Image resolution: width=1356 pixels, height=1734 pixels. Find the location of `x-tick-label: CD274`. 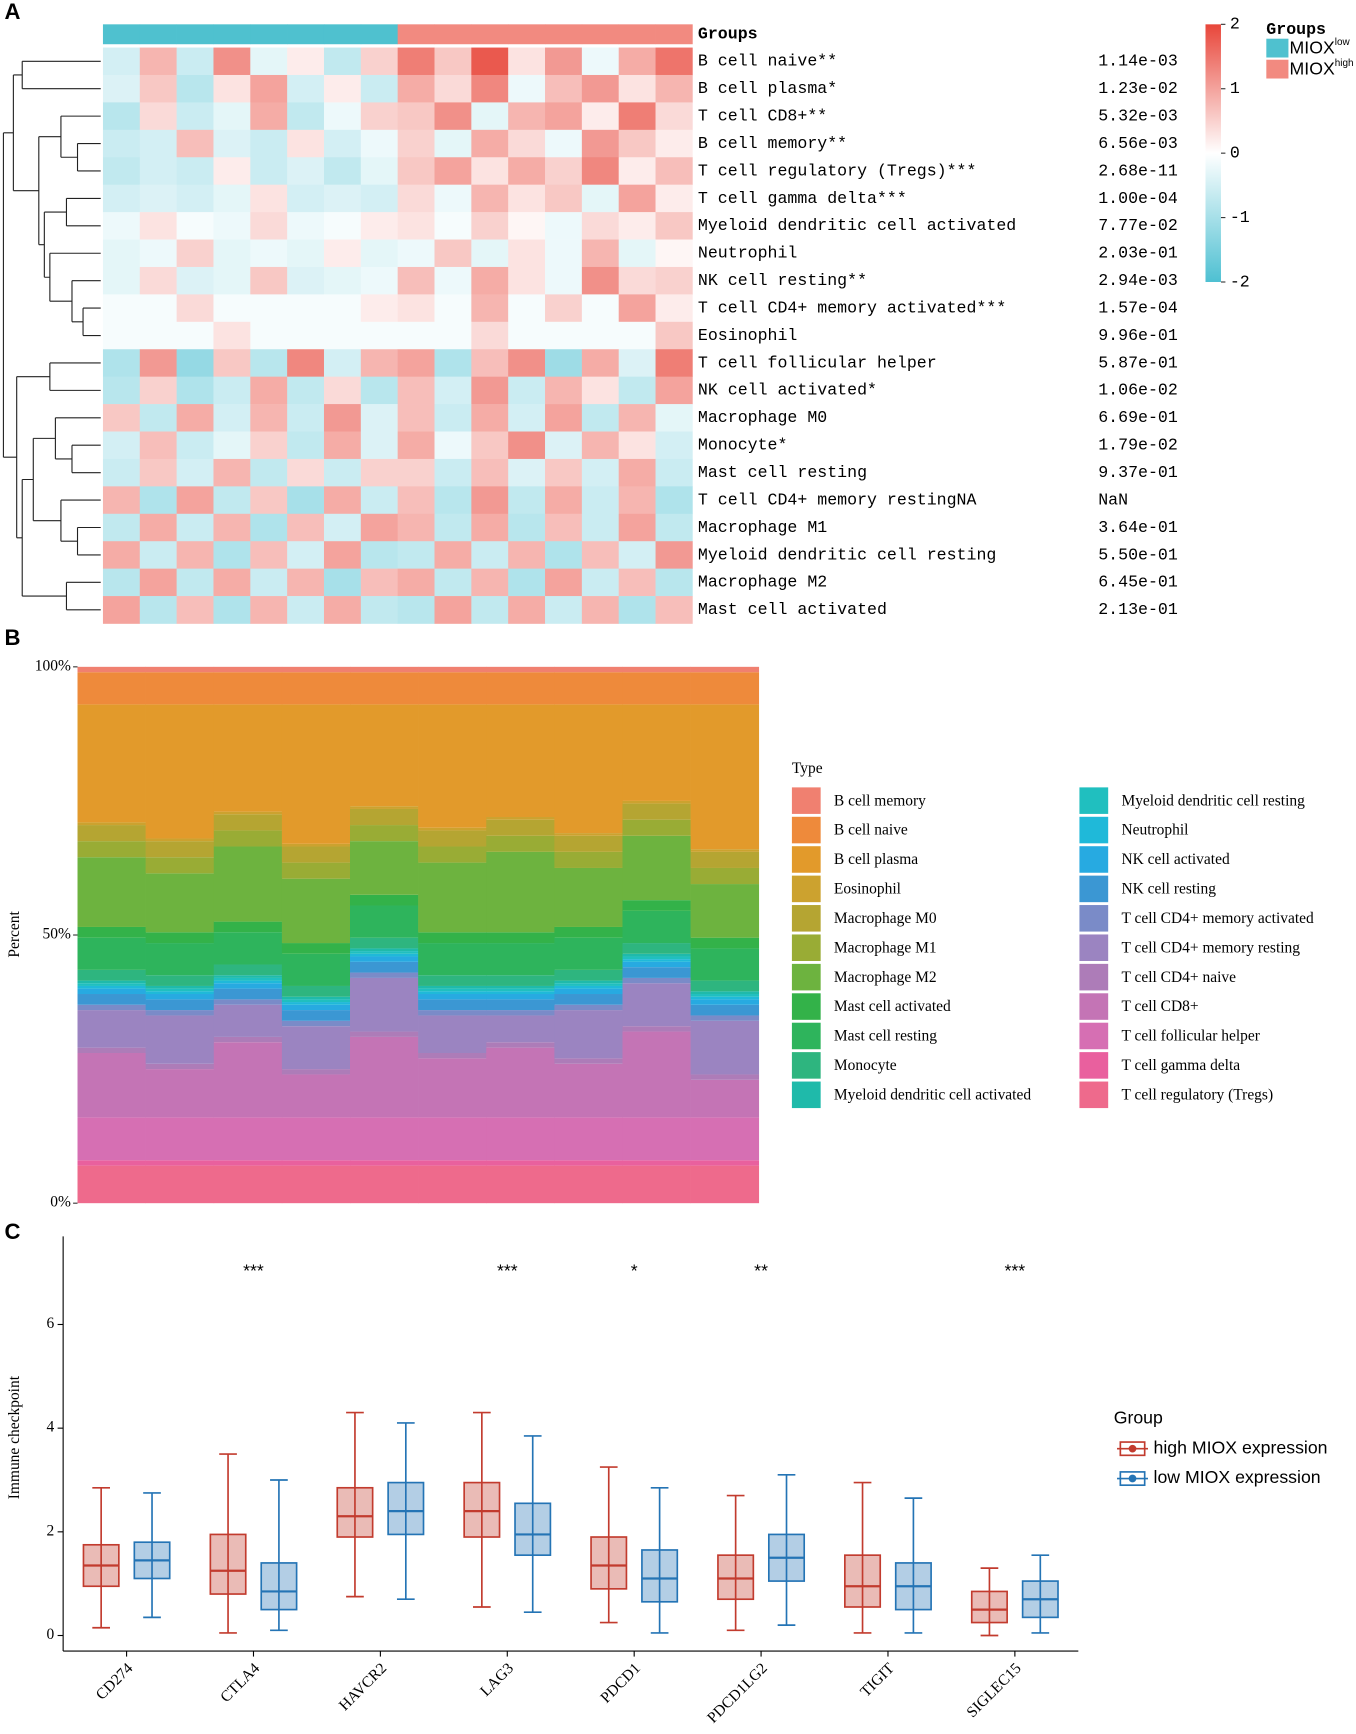

x-tick-label: CD274 is located at coordinates (115, 1682).